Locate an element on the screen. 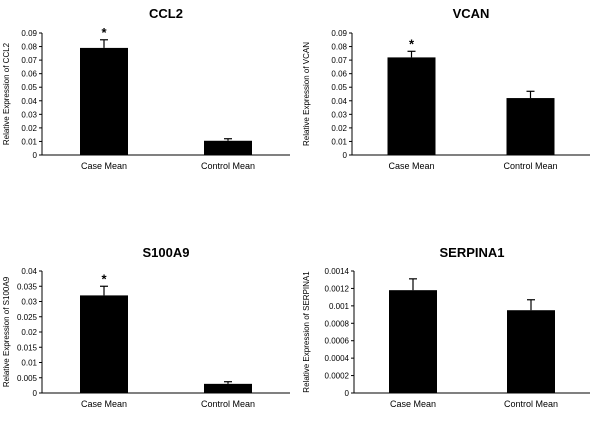  y-tick-label: 0.0014 is located at coordinates (337, 271).